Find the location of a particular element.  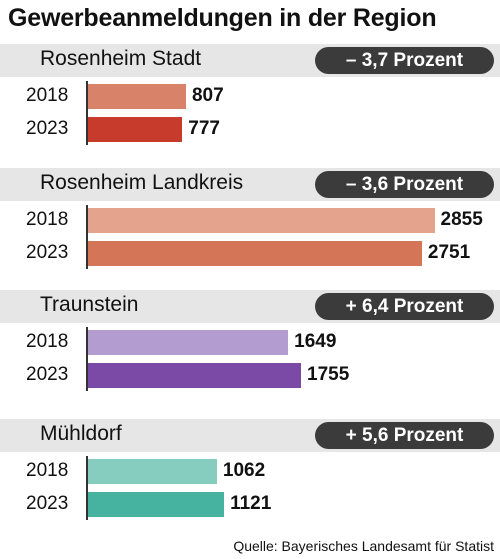

chart-title: Gewerbeanmeldungen in der Region is located at coordinates (222, 18).